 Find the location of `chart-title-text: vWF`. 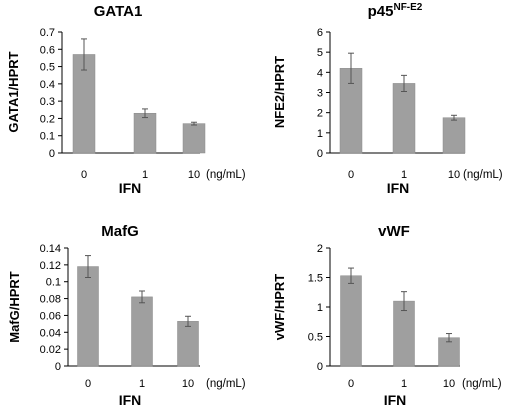

chart-title-text: vWF is located at coordinates (394, 231).